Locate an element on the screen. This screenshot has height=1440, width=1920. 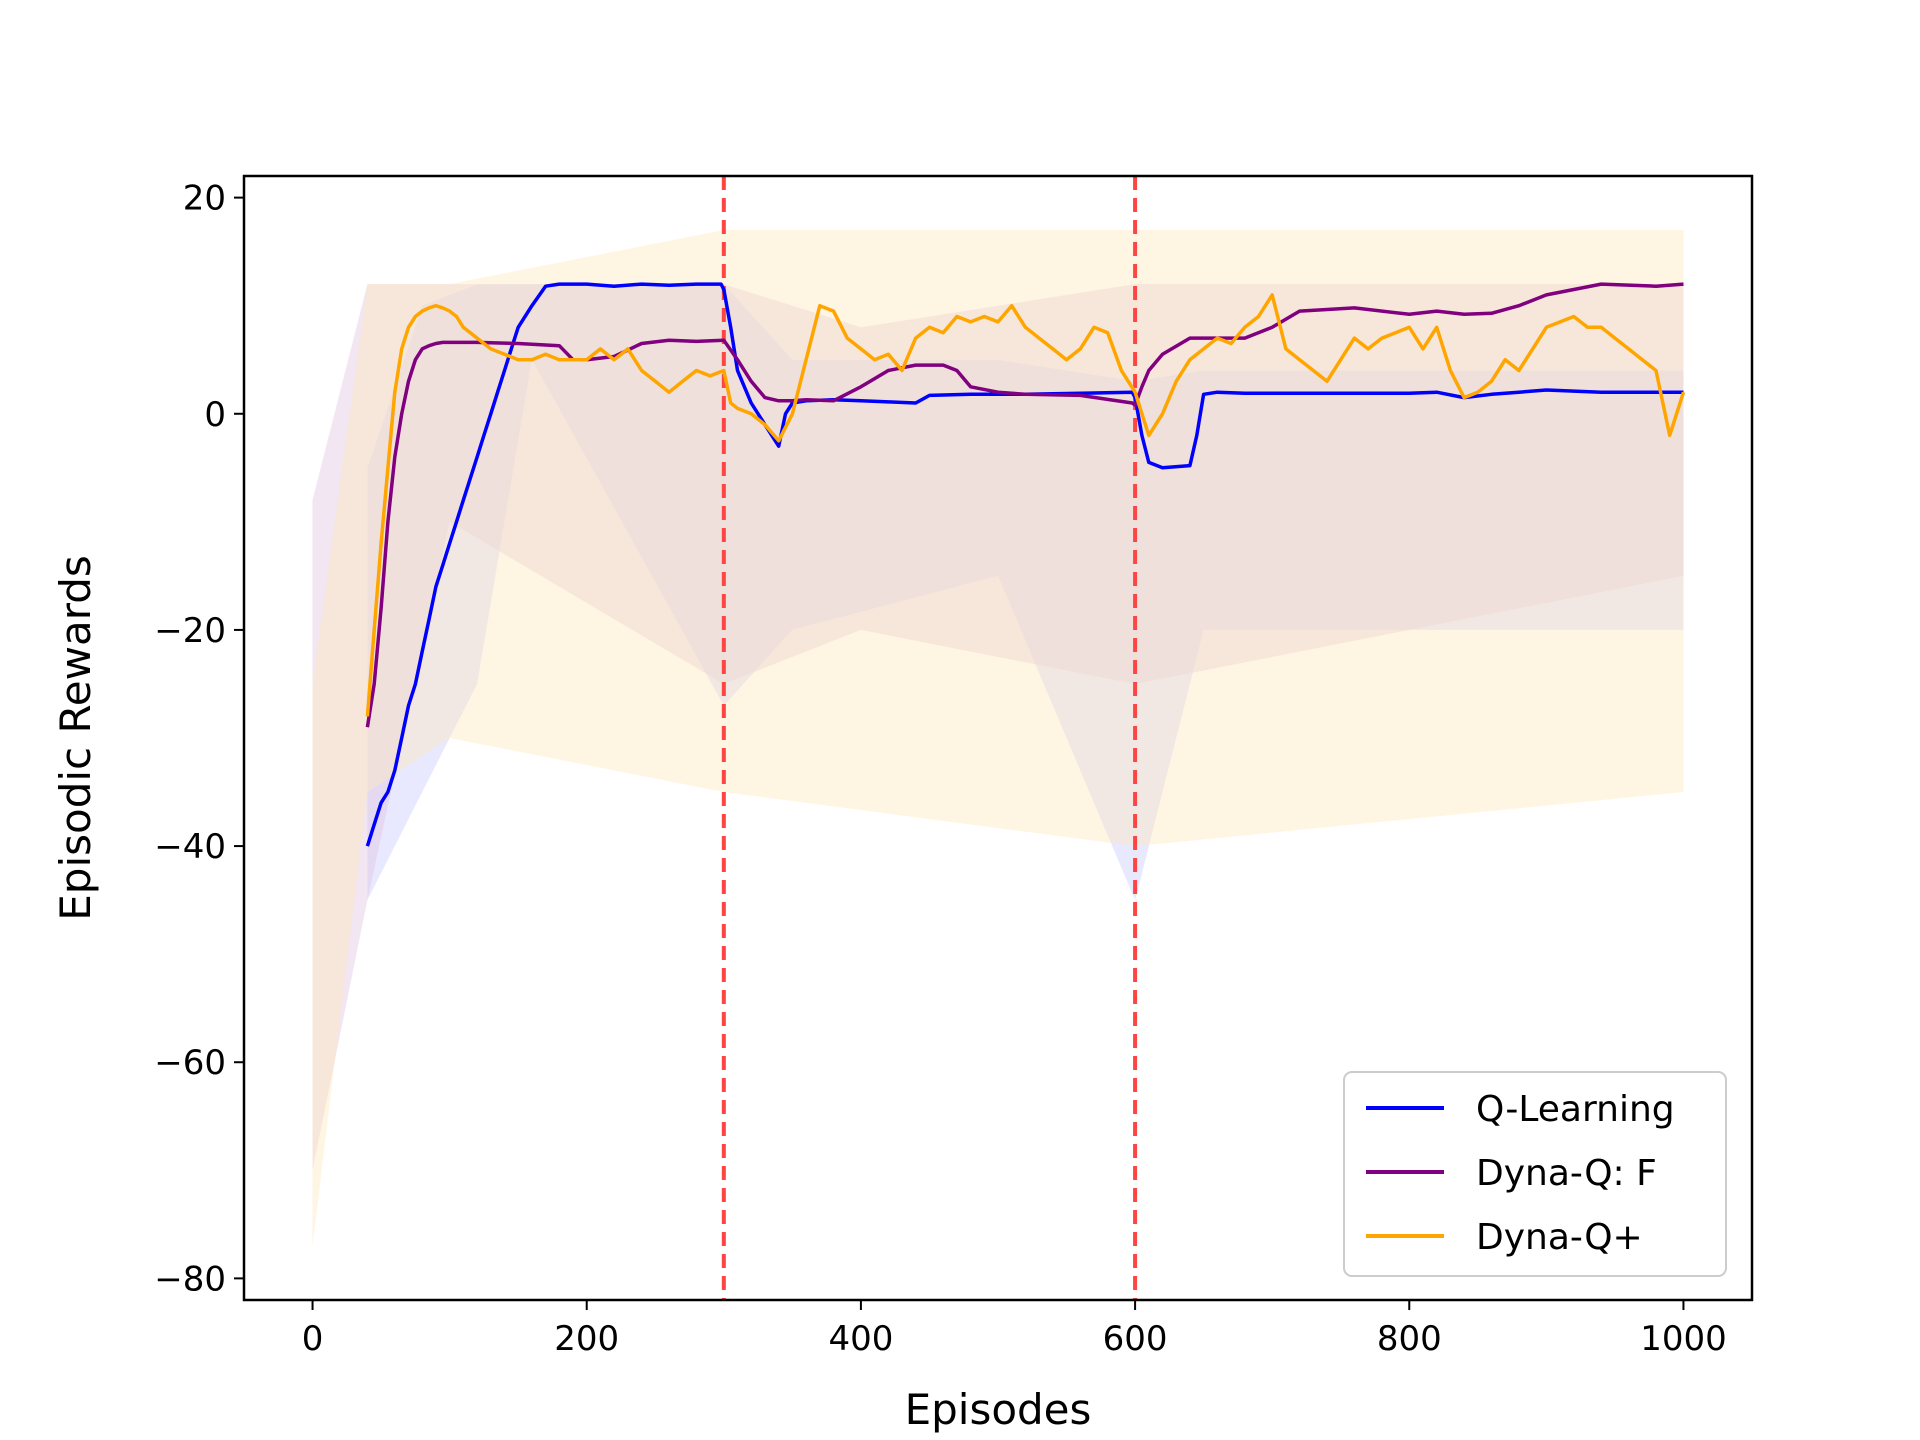
legend: Q-Learning Dyna-Q: F Dyna-Q+ is located at coordinates (1535, 1174).